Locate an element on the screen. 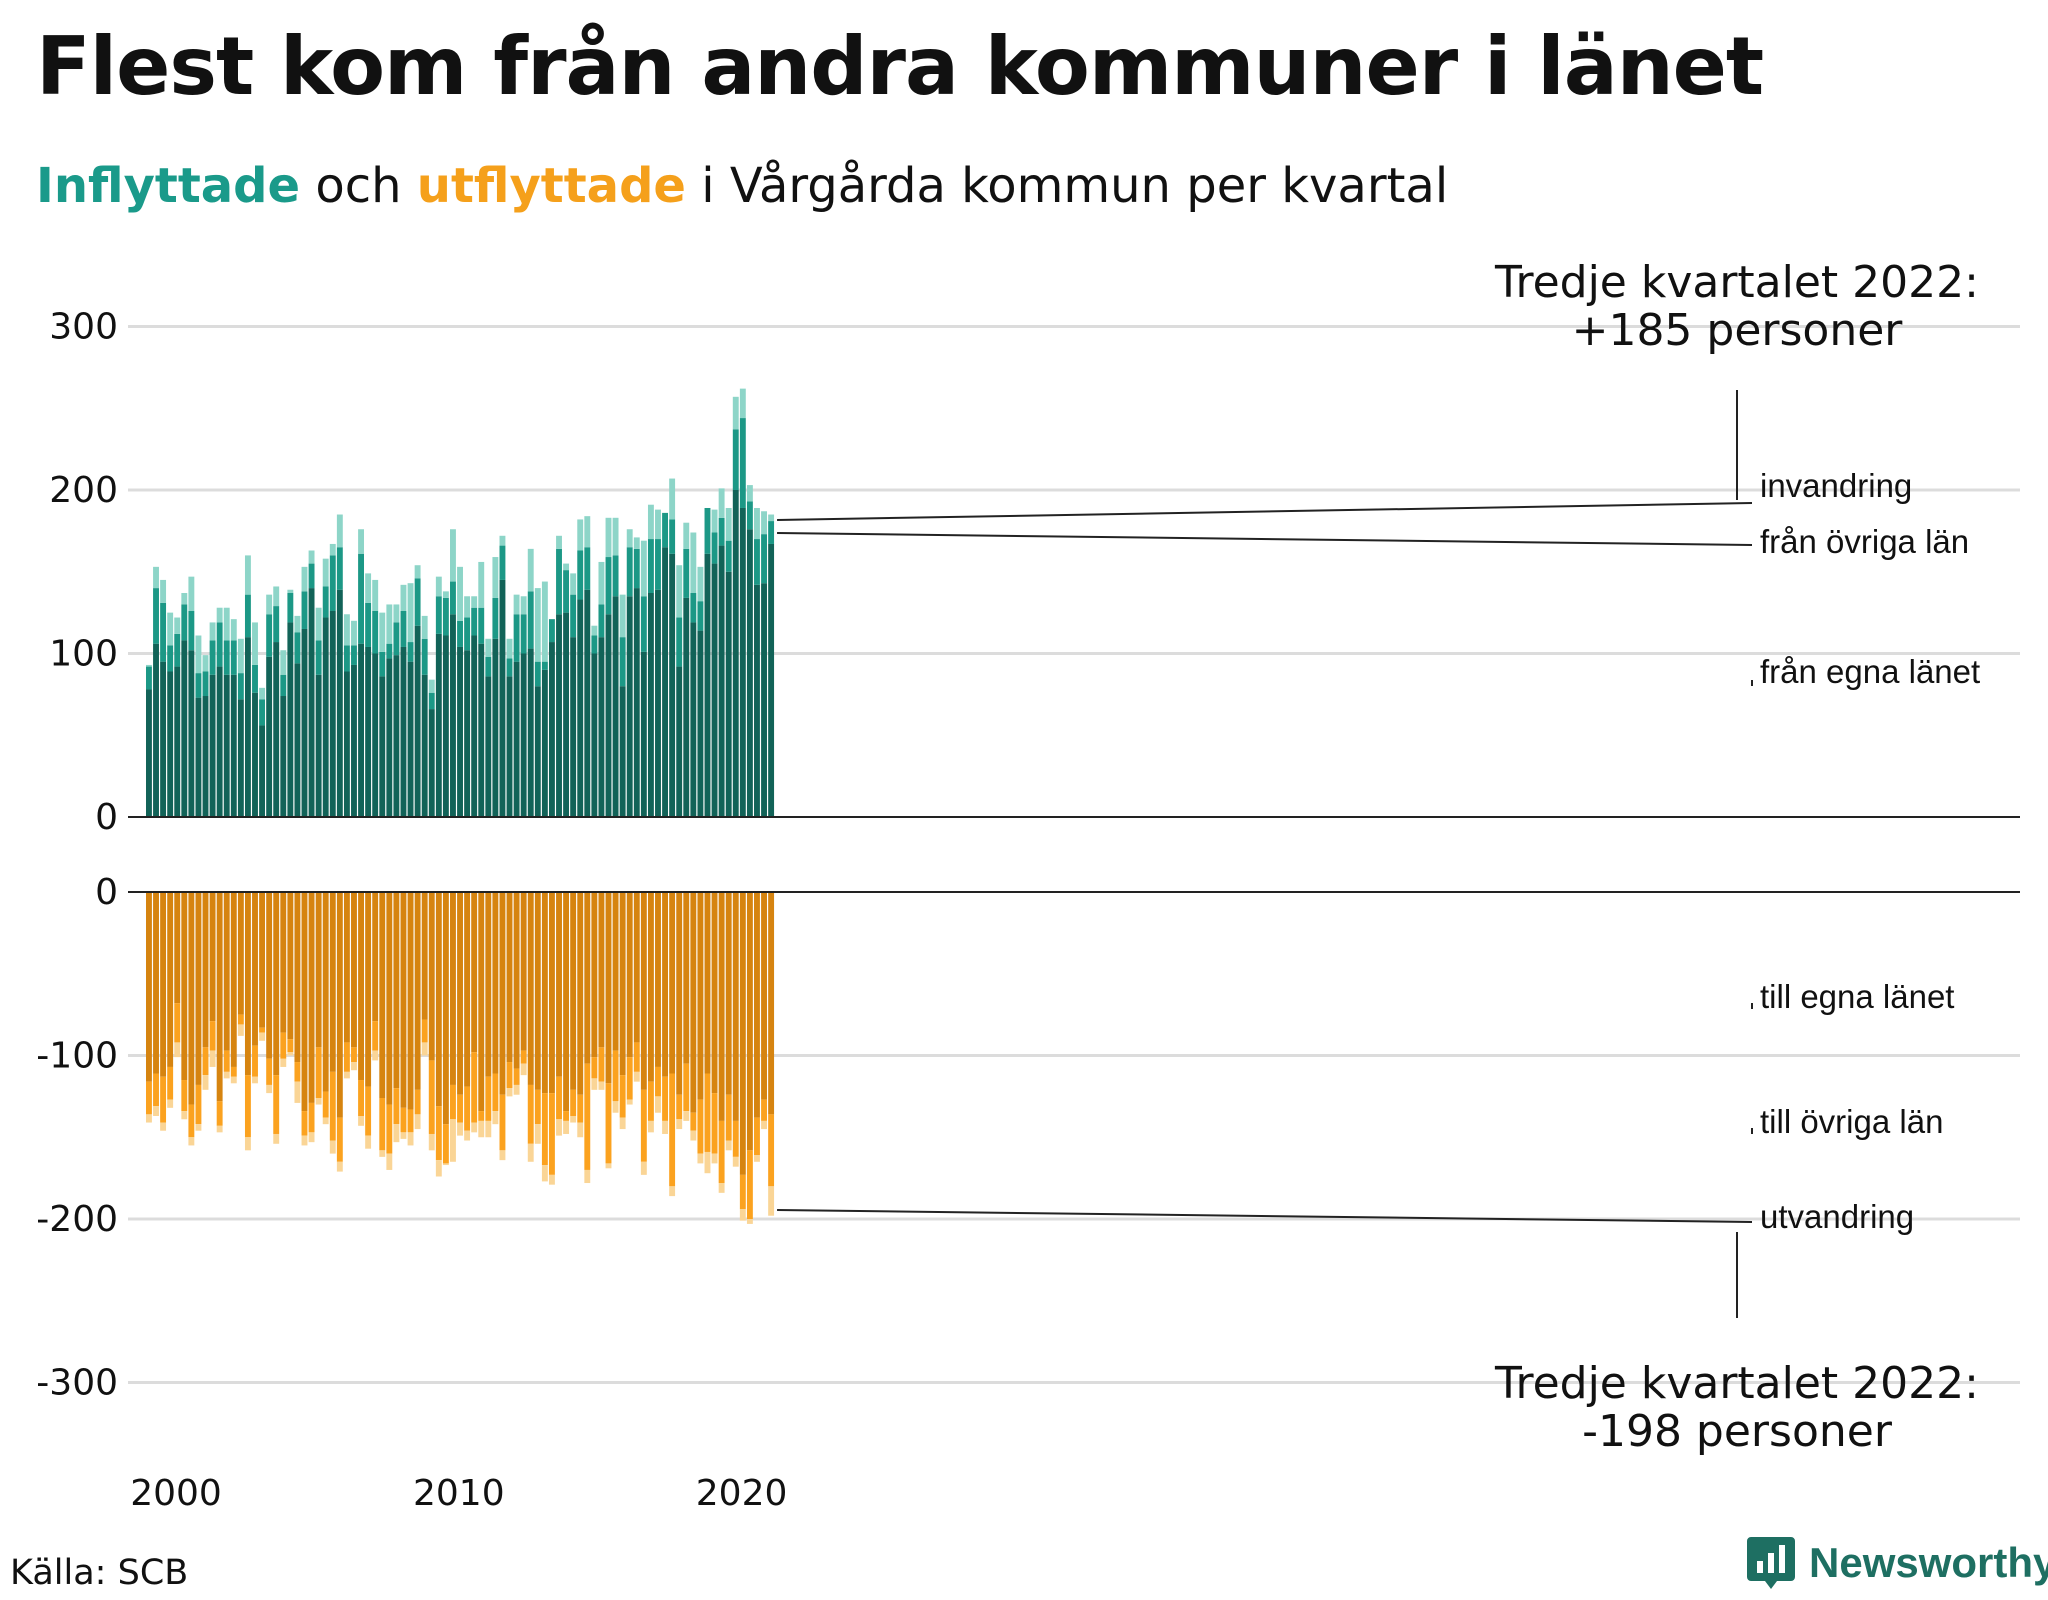 This screenshot has width=2048, height=1600. bottom-y-tick-label: -100 is located at coordinates (77, 1056).